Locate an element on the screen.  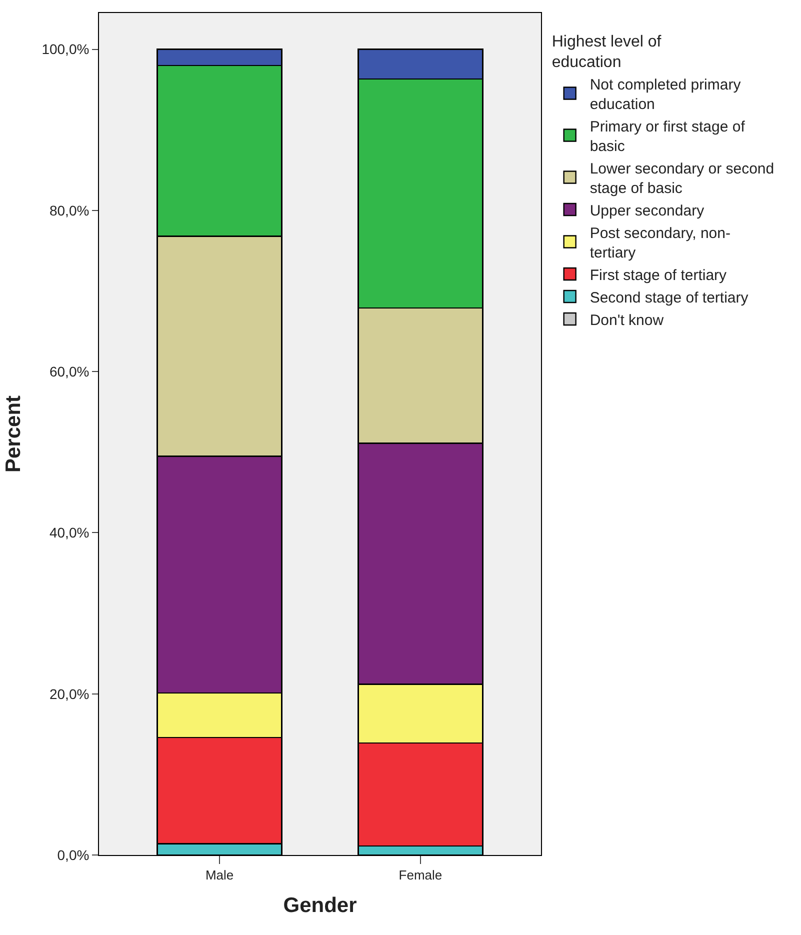
y-tick-label: 60,0% is located at coordinates (69, 371).